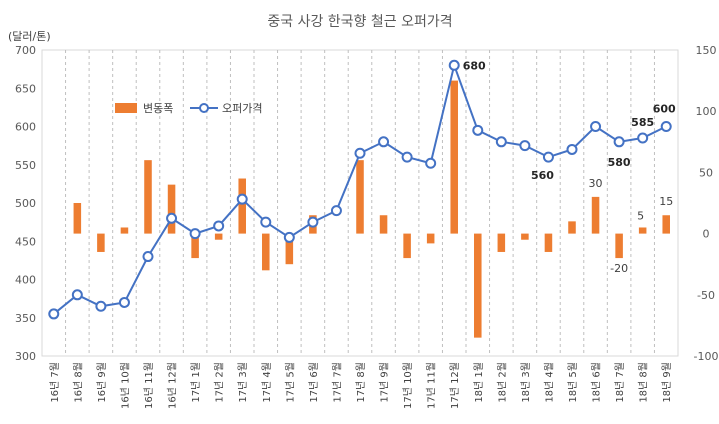 The image size is (719, 424). I want to click on left-axis-tick-label: 500, so click(25, 203).